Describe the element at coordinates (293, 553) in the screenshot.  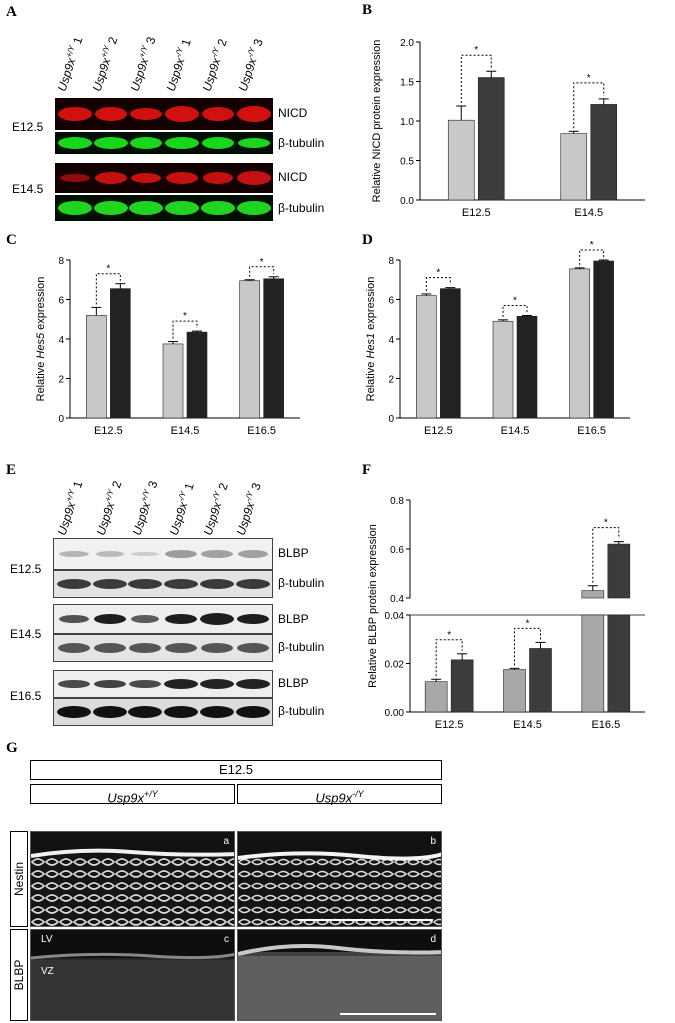
I see `band-label-e-1: BLBP` at that location.